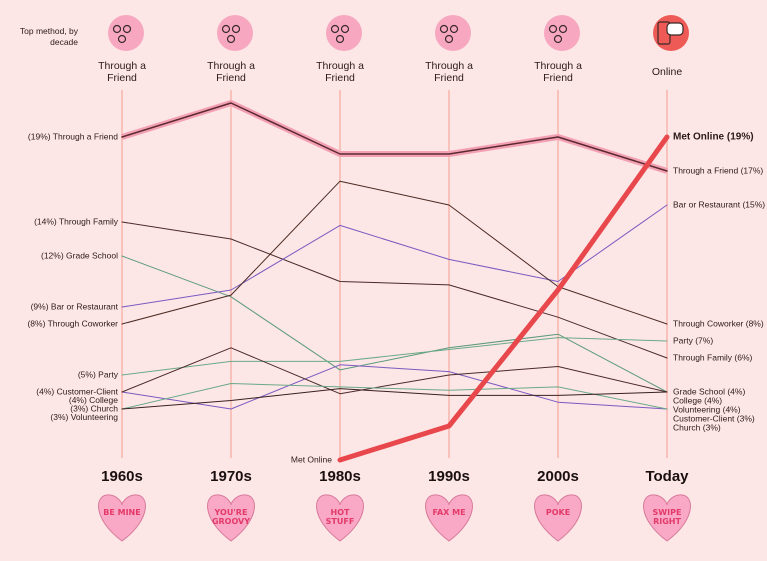  I want to click on end-label: Through Family (6%), so click(713, 357).